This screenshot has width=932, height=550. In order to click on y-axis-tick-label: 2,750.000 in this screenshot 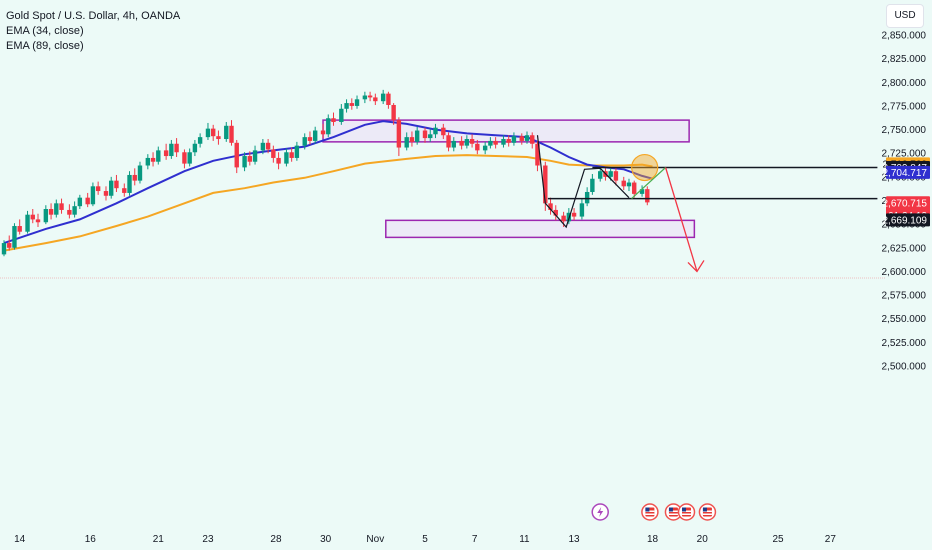, I will do `click(904, 130)`.